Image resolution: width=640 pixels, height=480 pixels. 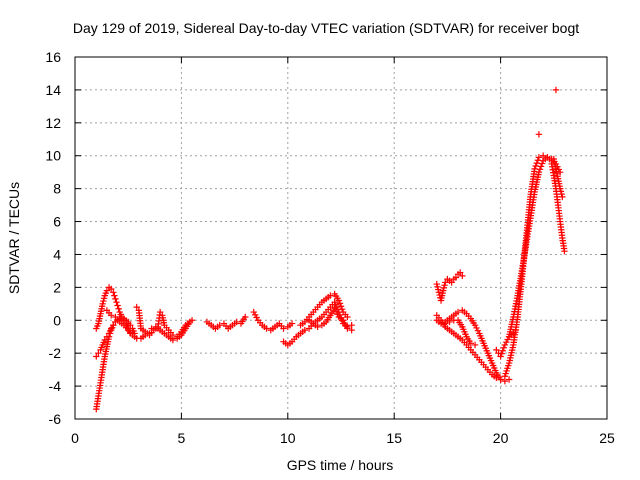 I want to click on y-tick-label: 0, so click(x=57, y=320).